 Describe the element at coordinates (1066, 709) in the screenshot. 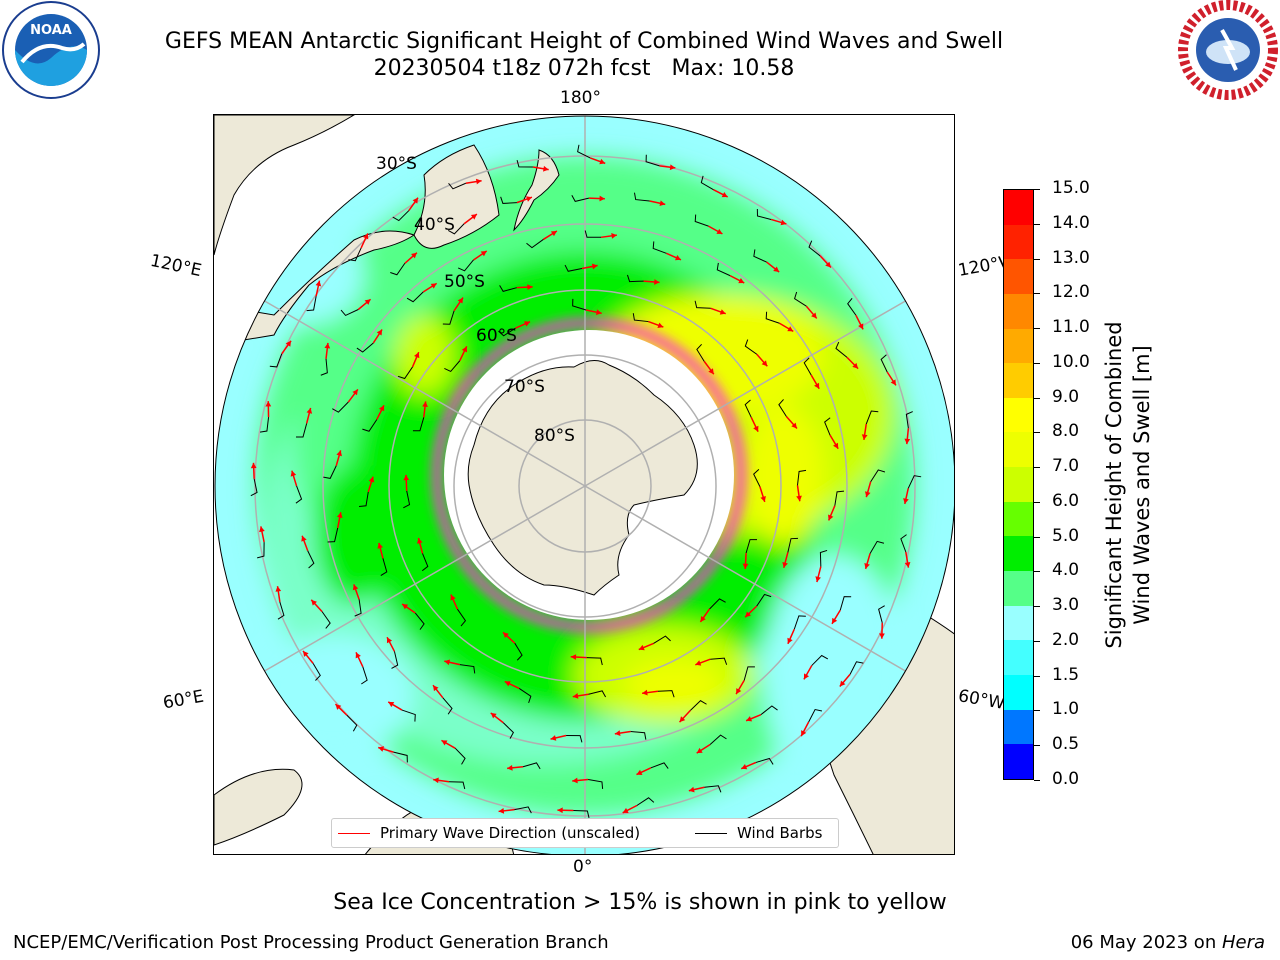

I see `colorbar-tick-label: 1.0` at that location.